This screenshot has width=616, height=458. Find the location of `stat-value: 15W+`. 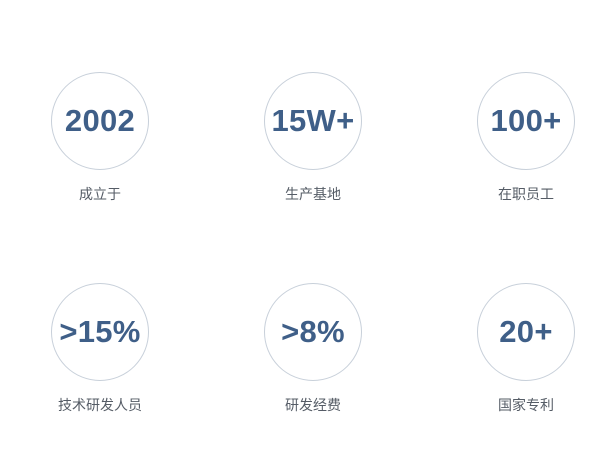

stat-value: 15W+ is located at coordinates (313, 120).